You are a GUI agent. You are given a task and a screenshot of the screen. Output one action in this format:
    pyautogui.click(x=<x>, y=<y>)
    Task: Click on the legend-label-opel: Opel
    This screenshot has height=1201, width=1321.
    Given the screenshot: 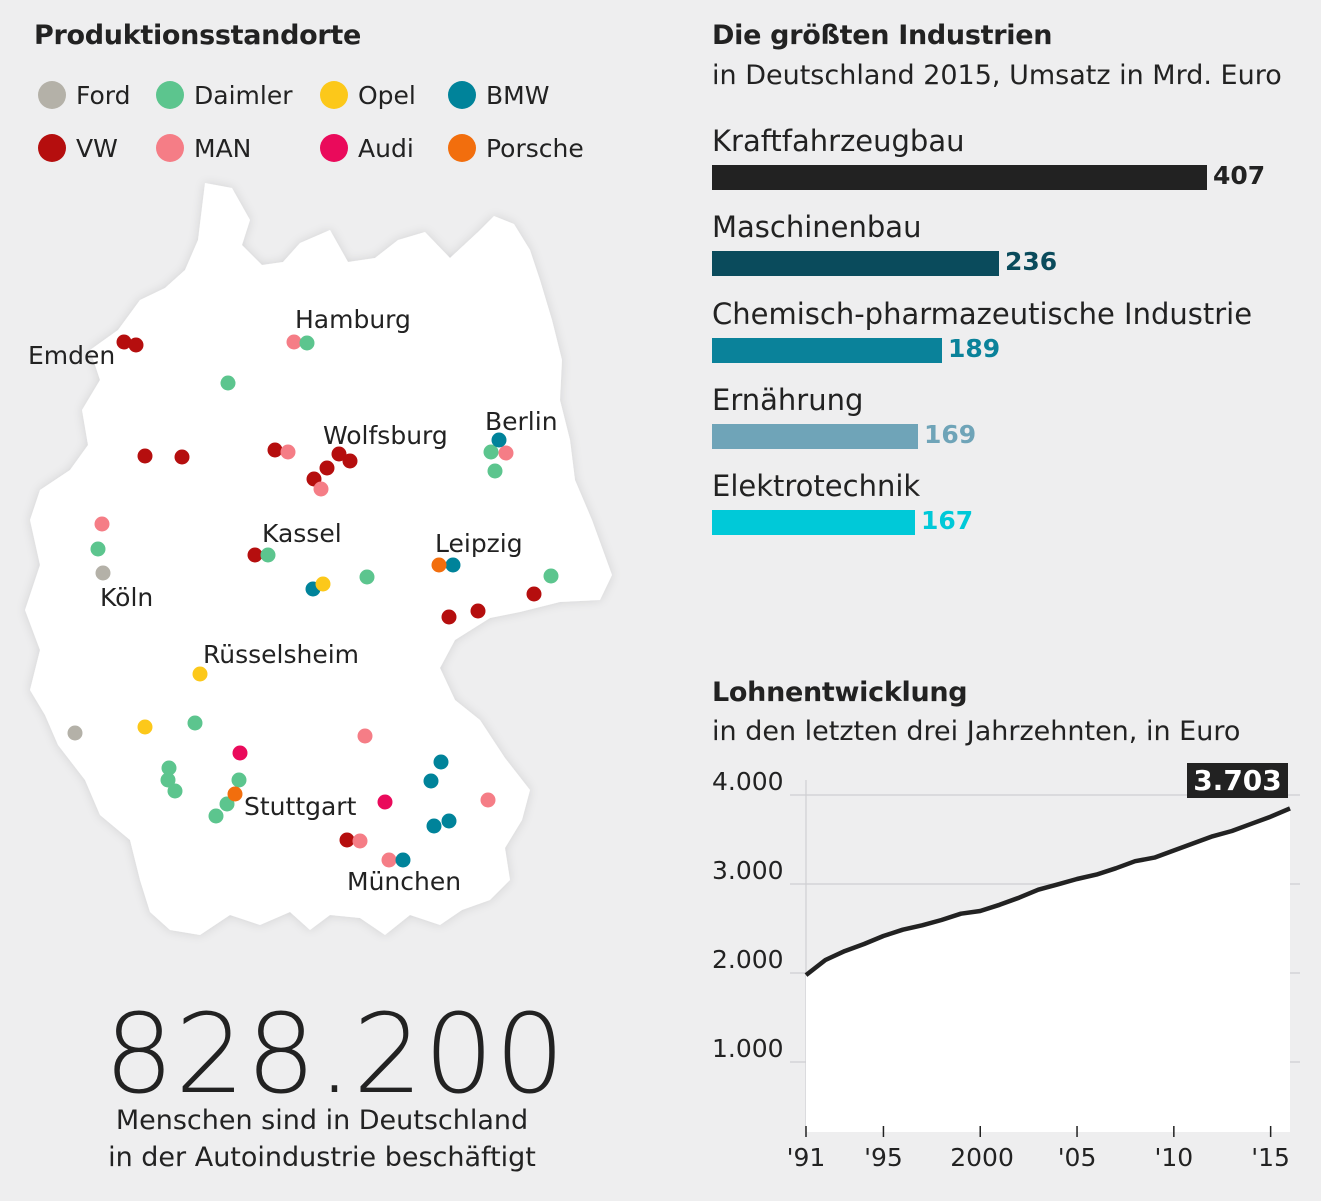 What is the action you would take?
    pyautogui.click(x=387, y=95)
    